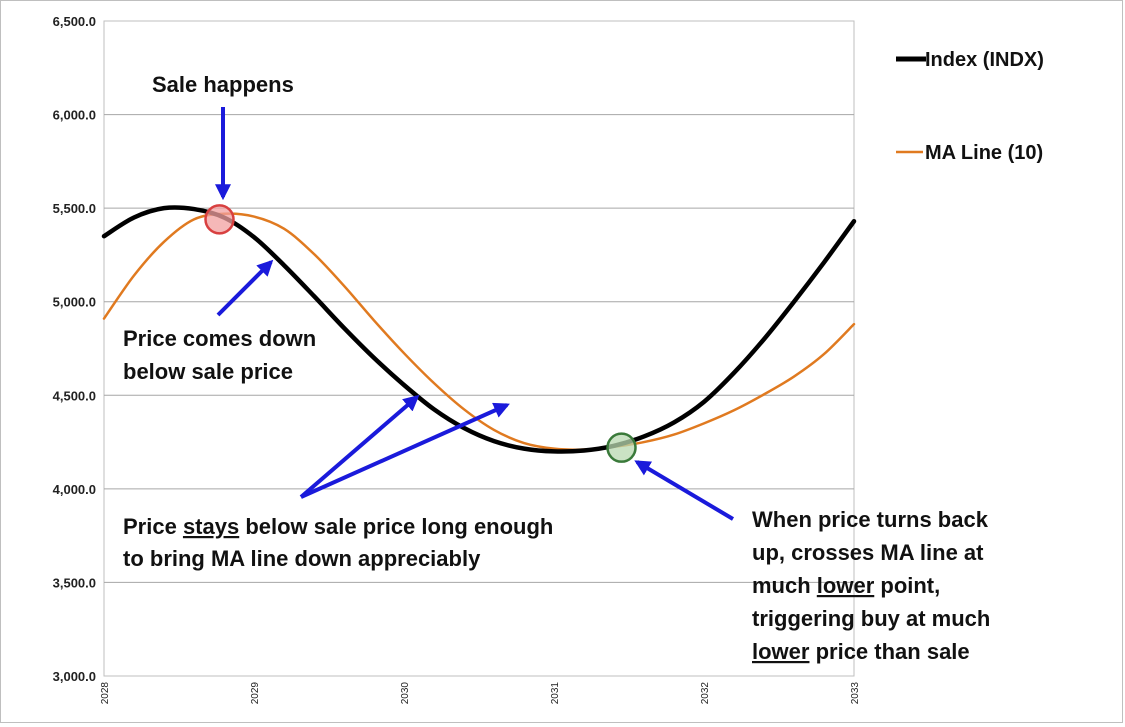  Describe the element at coordinates (871, 618) in the screenshot. I see `annotation-turn-4: triggering buy at much` at that location.